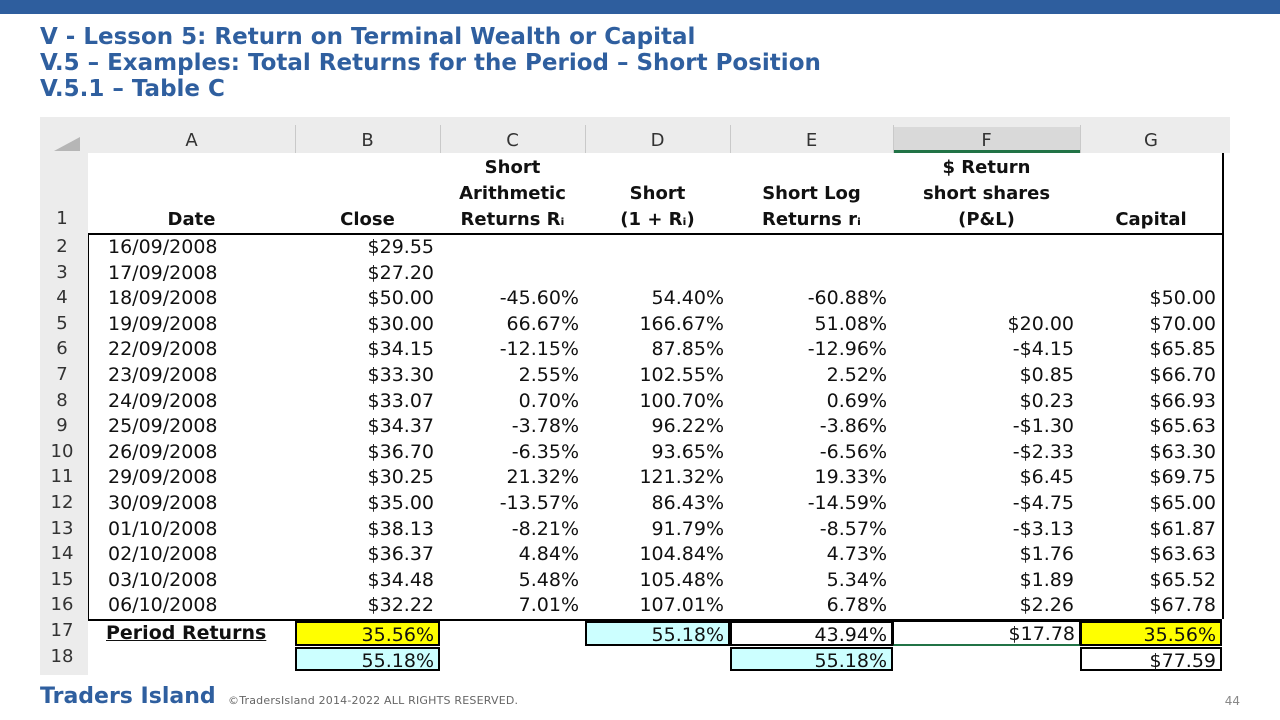 This screenshot has height=720, width=1280. Describe the element at coordinates (687, 528) in the screenshot. I see `one_plus-cell: 91.79%` at that location.